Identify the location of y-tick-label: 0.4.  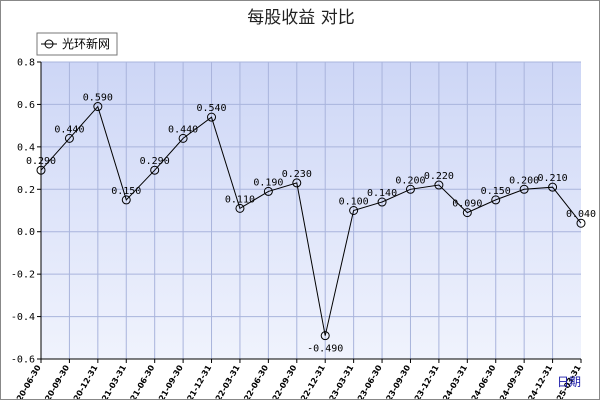
(26, 147).